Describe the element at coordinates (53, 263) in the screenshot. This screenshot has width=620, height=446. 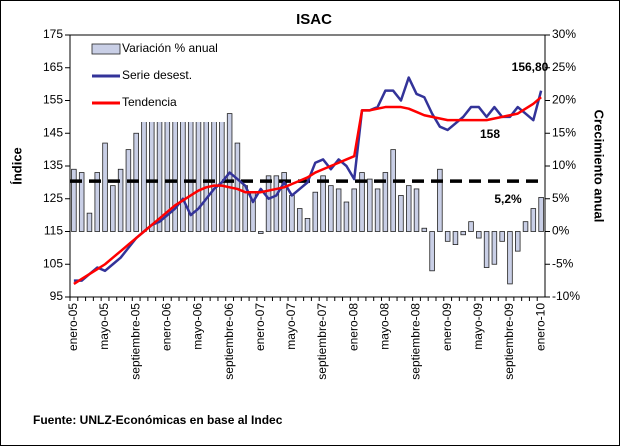
I see `y-tick-label: 105` at that location.